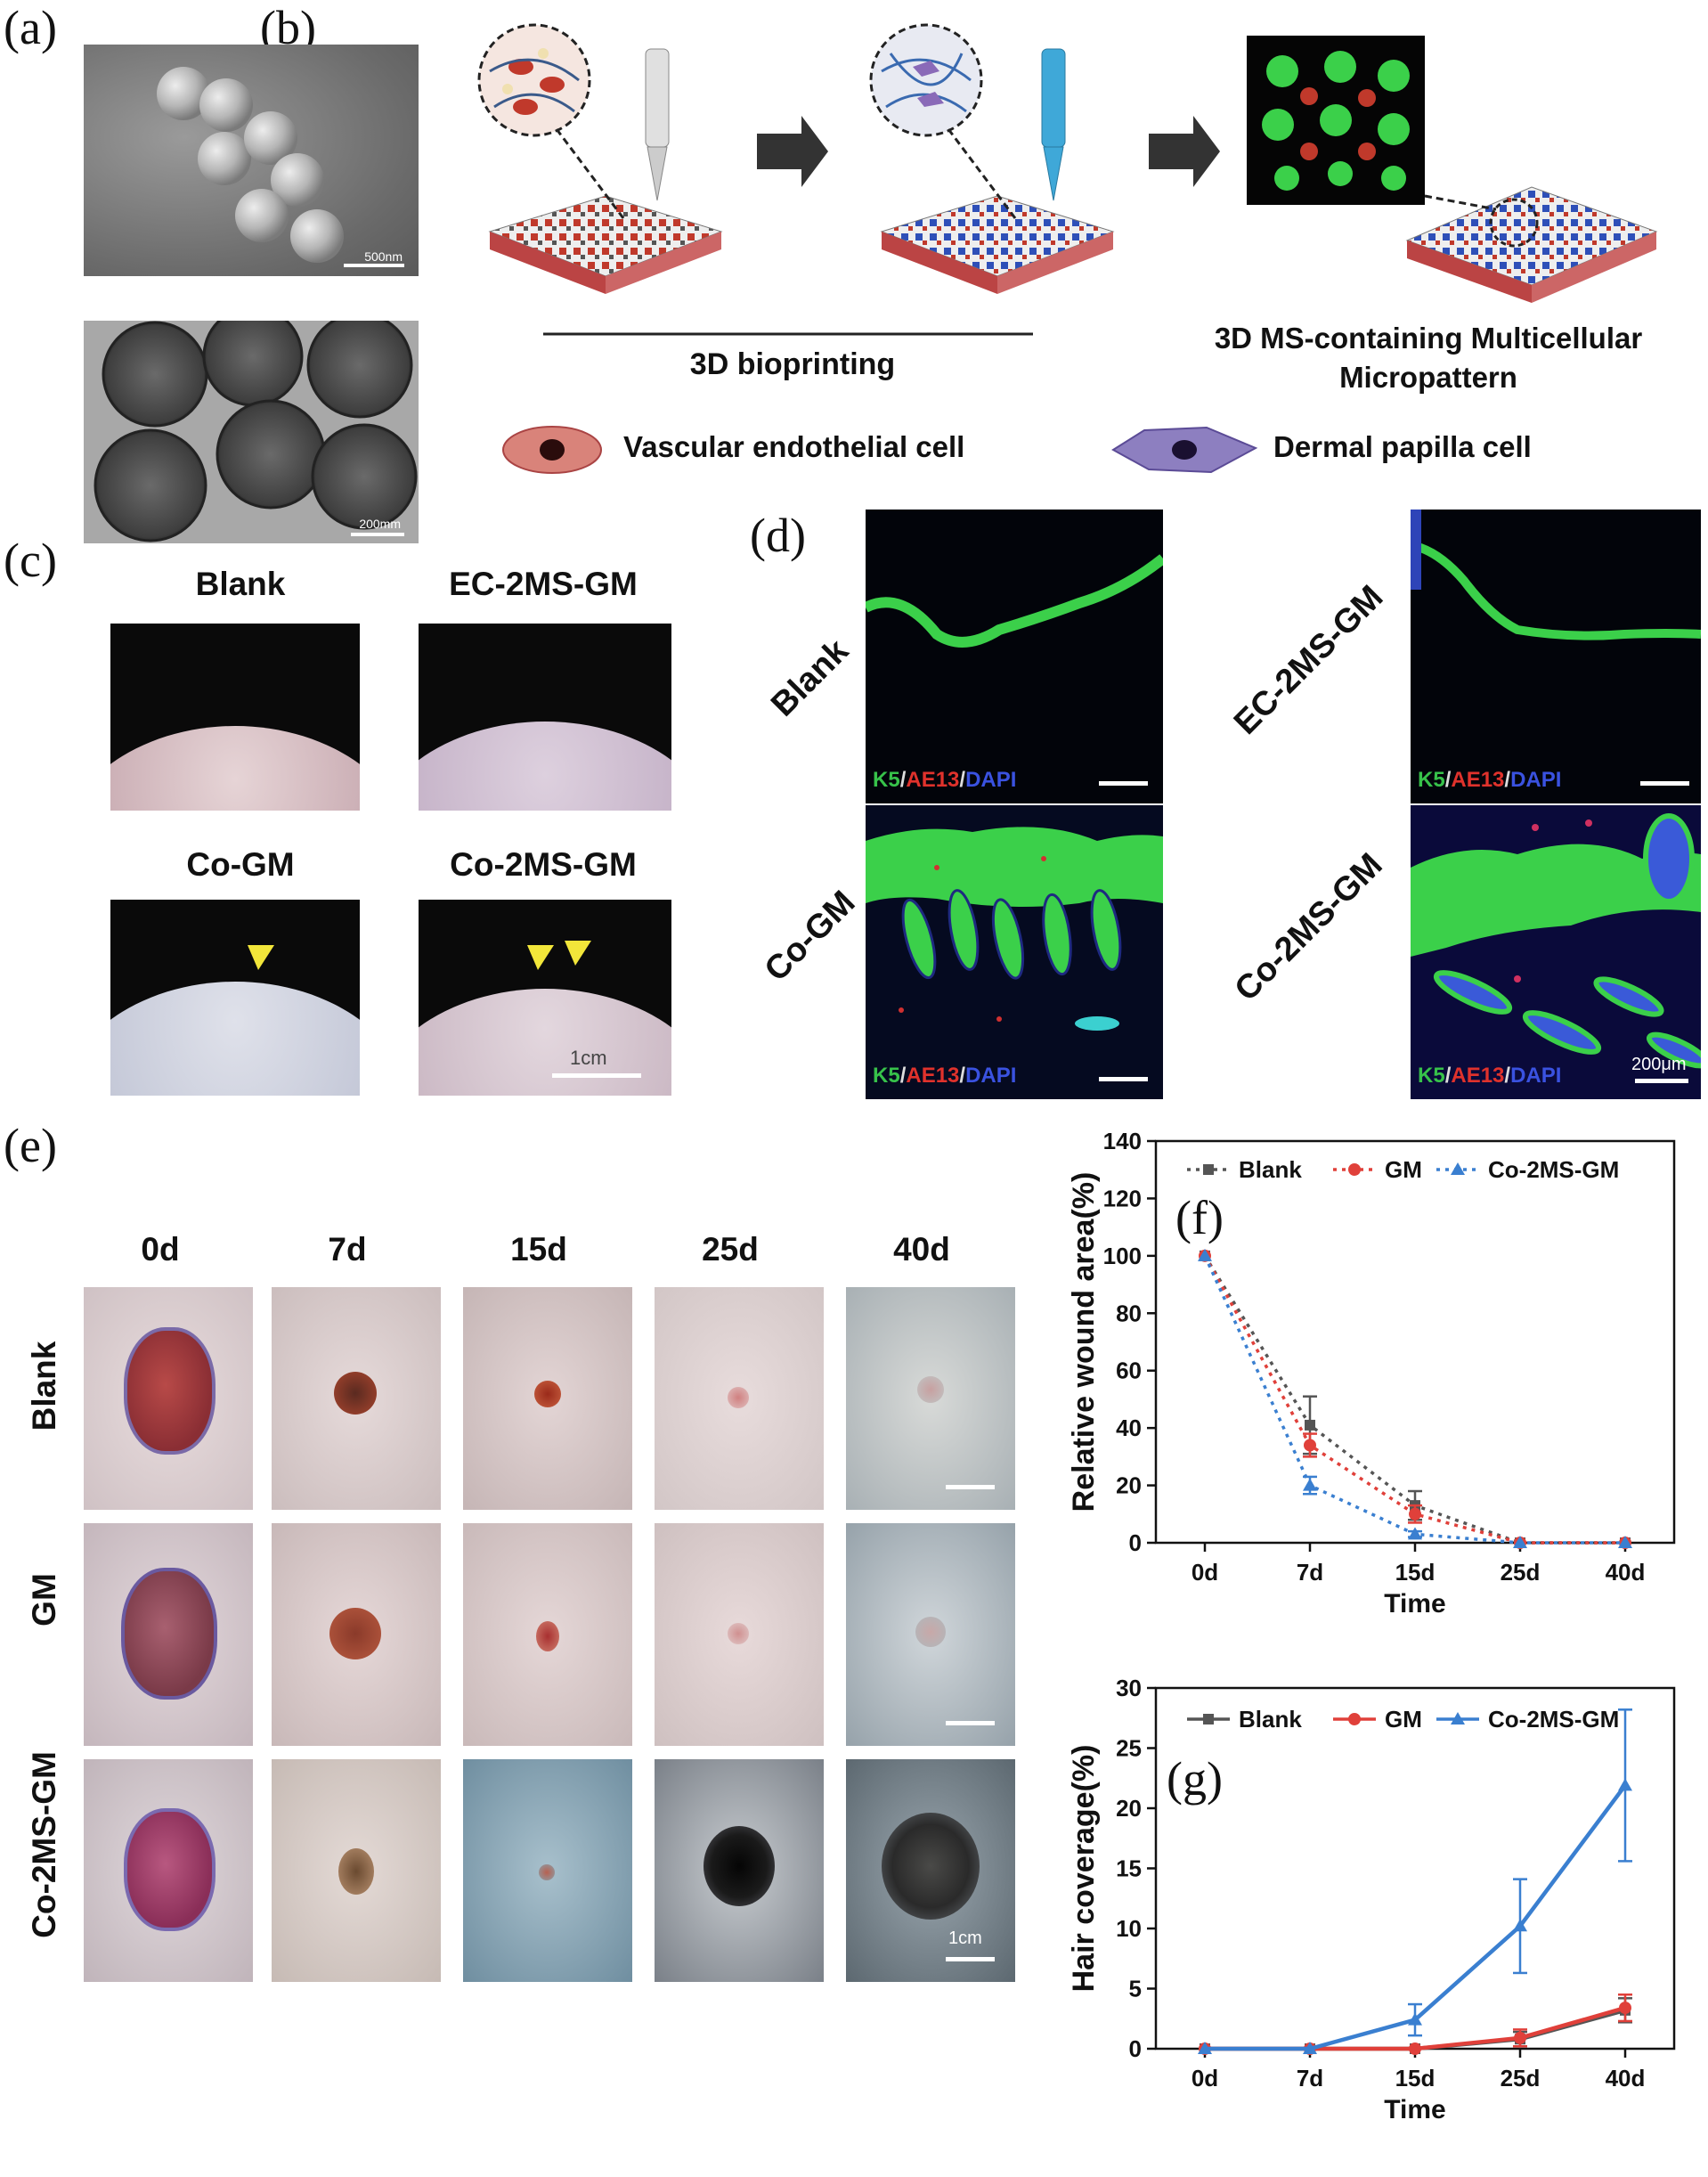 Image resolution: width=1708 pixels, height=2177 pixels. What do you see at coordinates (538, 1250) in the screenshot?
I see `day-label-15d: 15d` at bounding box center [538, 1250].